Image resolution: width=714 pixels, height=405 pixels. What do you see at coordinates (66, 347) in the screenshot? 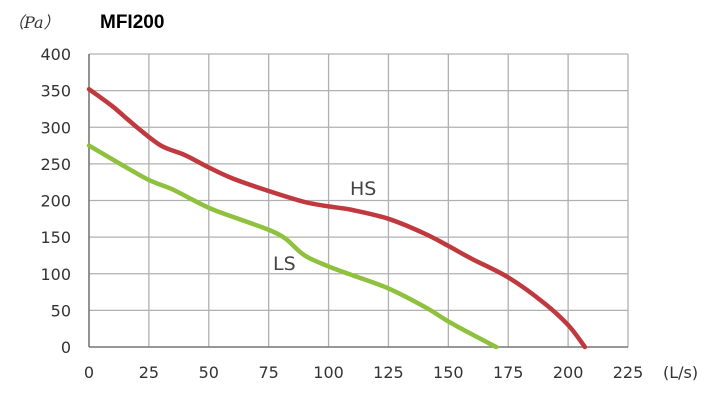
I see `y-tick-label: 0` at bounding box center [66, 347].